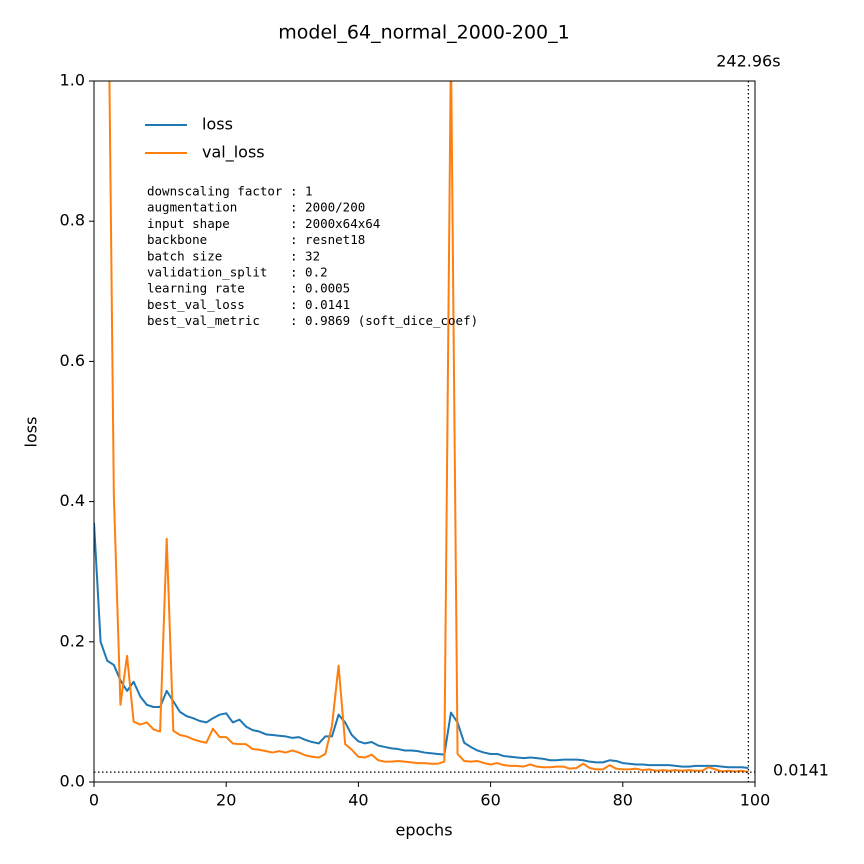 The height and width of the screenshot is (864, 864). What do you see at coordinates (423, 830) in the screenshot?
I see `x-axis-label: epochs` at bounding box center [423, 830].